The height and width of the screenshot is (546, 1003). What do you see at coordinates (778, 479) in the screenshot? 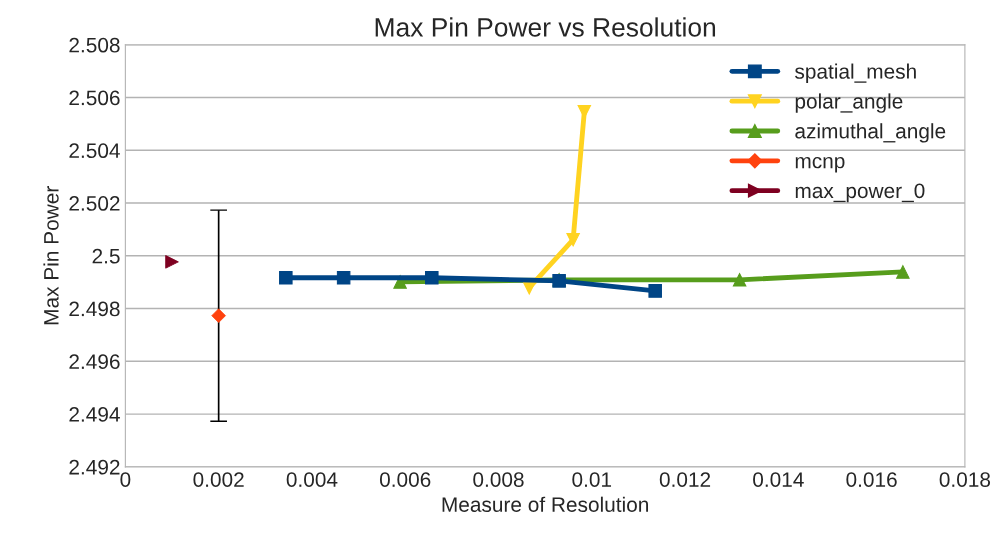
I see `x-tick-label: 0.014` at bounding box center [778, 479].